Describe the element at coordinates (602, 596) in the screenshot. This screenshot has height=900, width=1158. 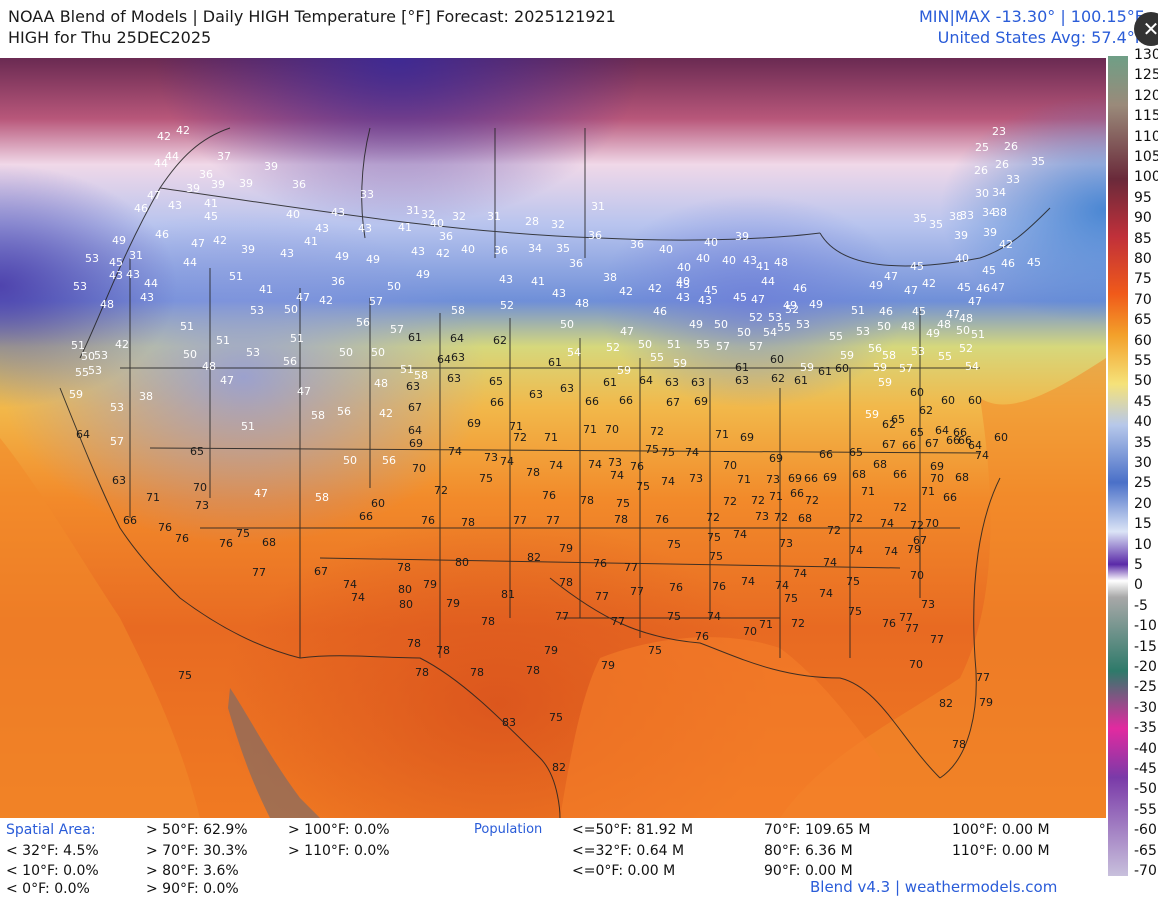
I see `station-value: 77` at that location.